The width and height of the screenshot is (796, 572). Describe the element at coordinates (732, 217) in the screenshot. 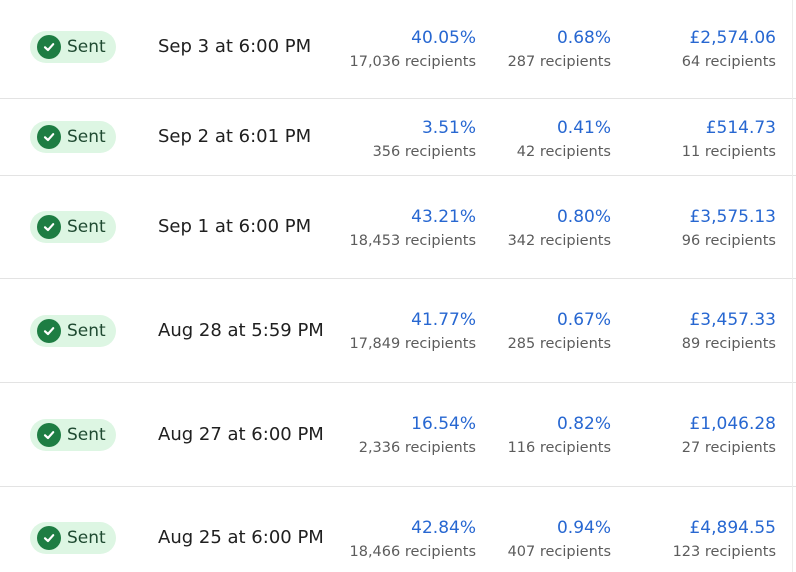

I see `revenue-value: £3,575.13` at that location.